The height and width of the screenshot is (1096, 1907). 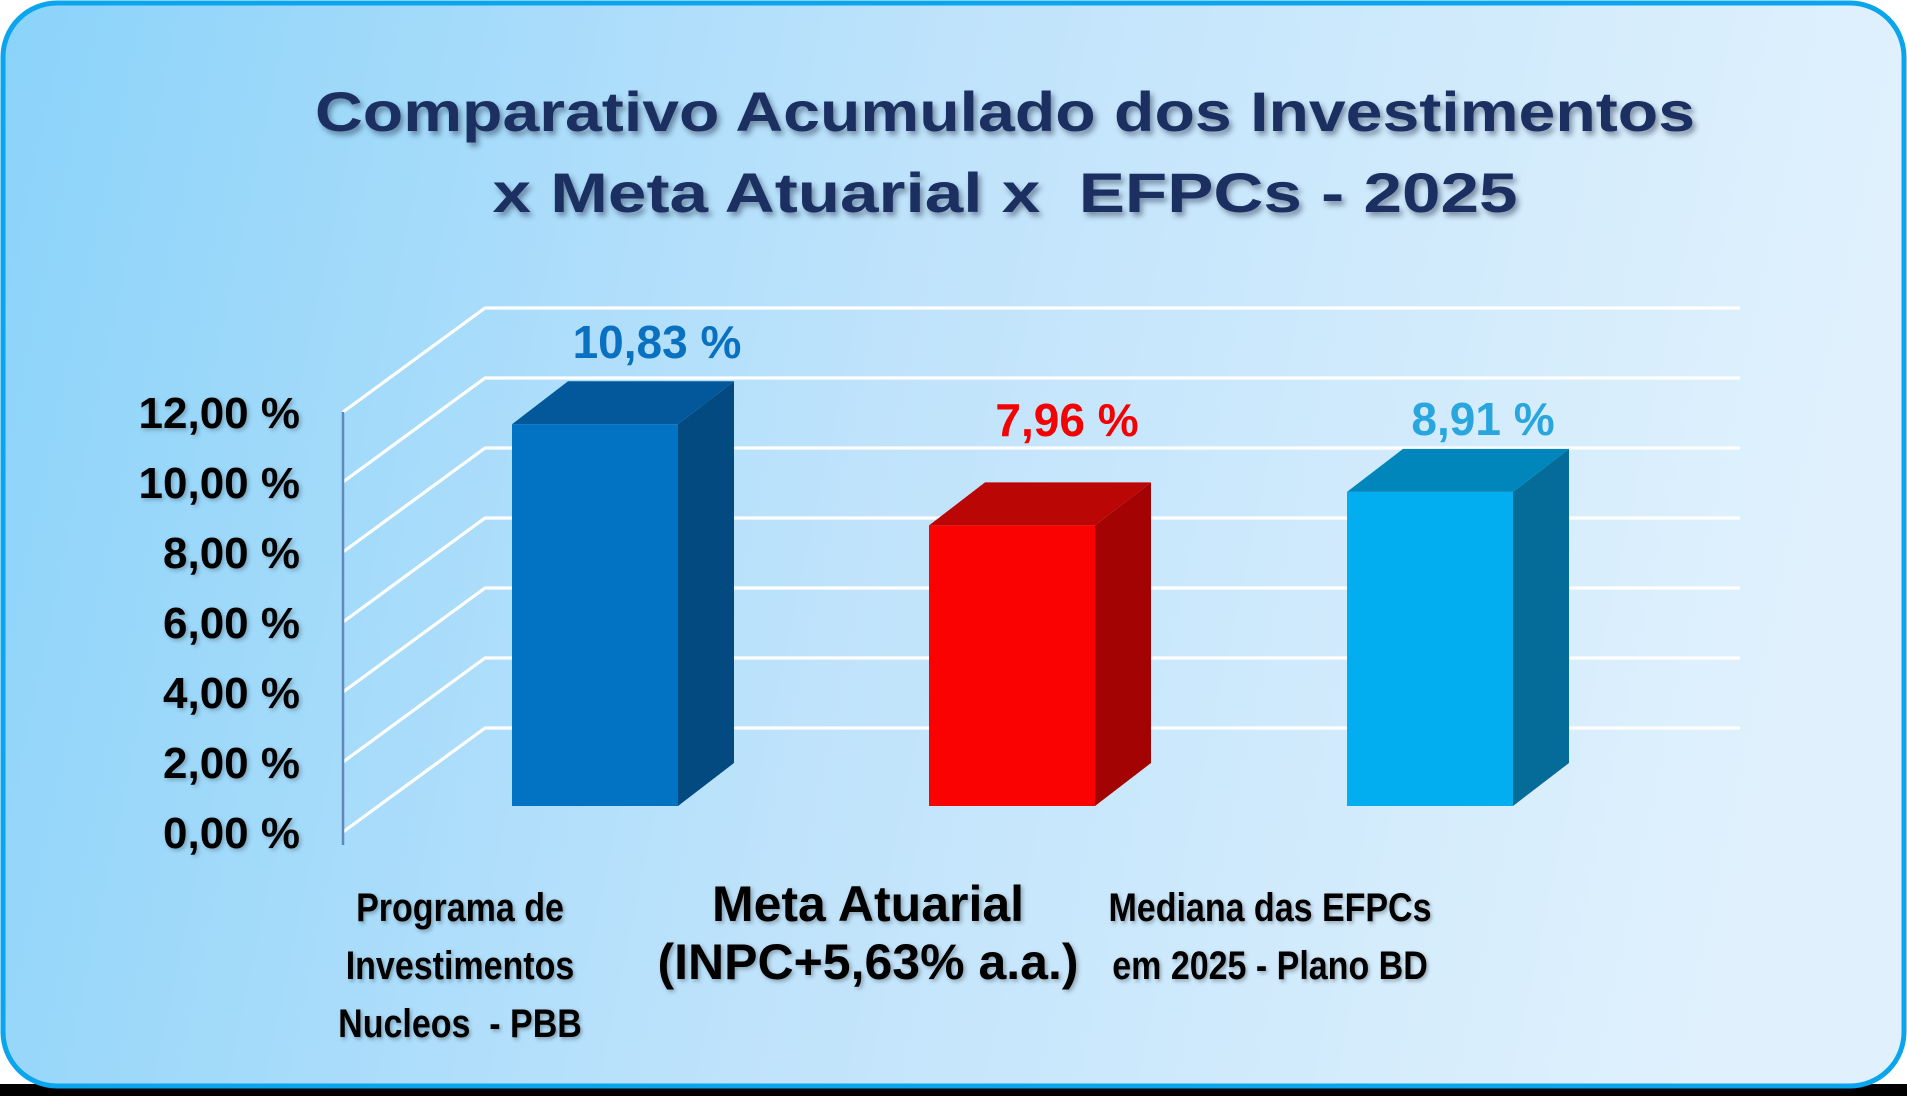 I want to click on y-tick-label: 10,00 %, so click(x=219, y=483).